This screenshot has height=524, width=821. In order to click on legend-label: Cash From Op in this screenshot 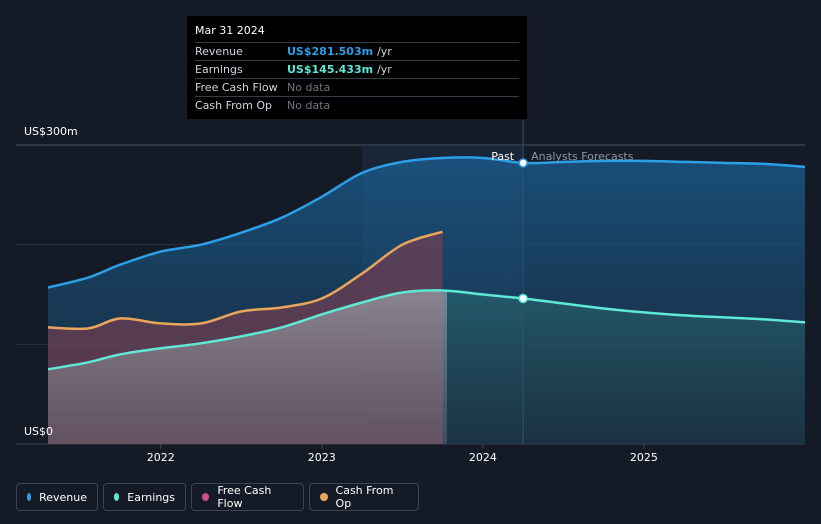, I will do `click(364, 497)`.